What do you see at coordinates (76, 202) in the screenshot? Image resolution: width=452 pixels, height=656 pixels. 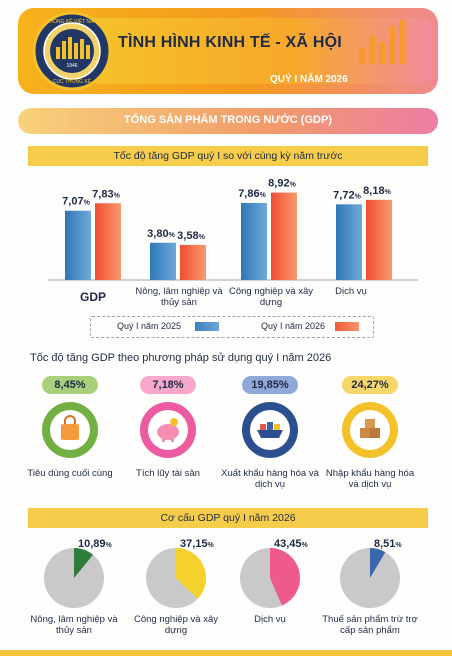 I see `bar-value-label: 7,07%` at bounding box center [76, 202].